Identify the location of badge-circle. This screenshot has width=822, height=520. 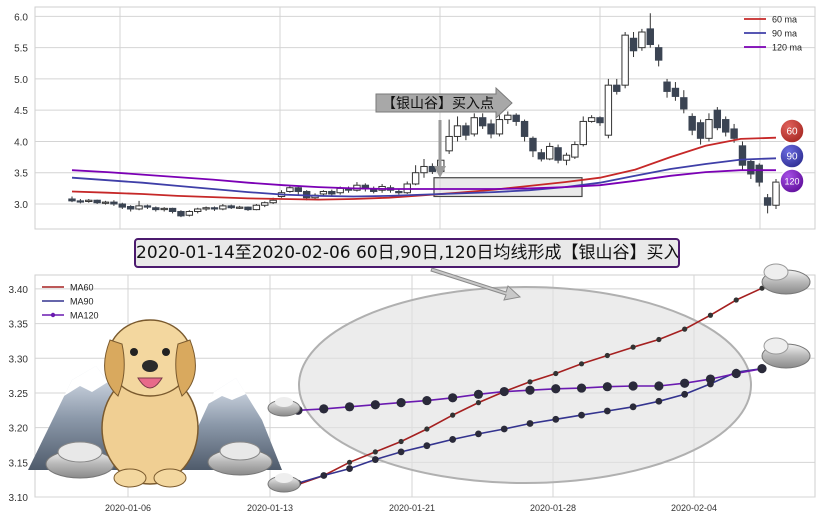
(792, 181).